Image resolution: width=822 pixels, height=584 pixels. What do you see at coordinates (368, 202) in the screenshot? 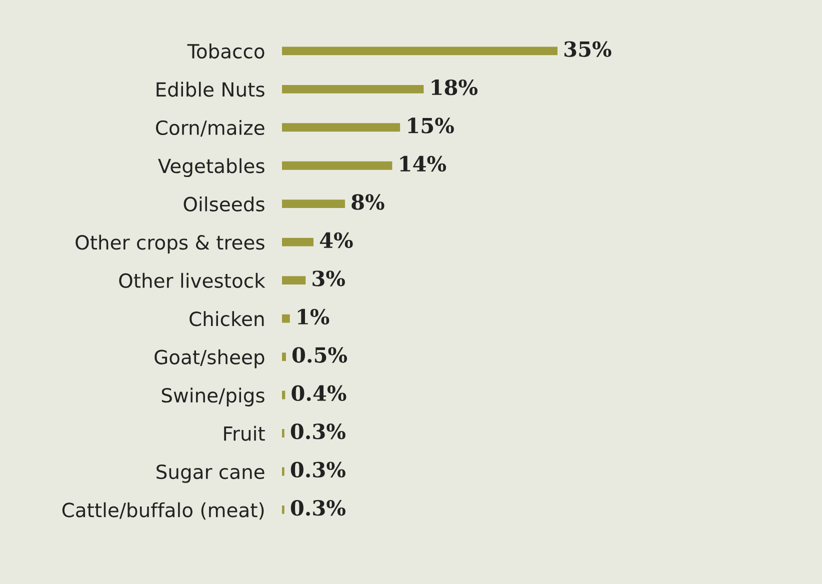
I see `data-label: 8%` at bounding box center [368, 202].